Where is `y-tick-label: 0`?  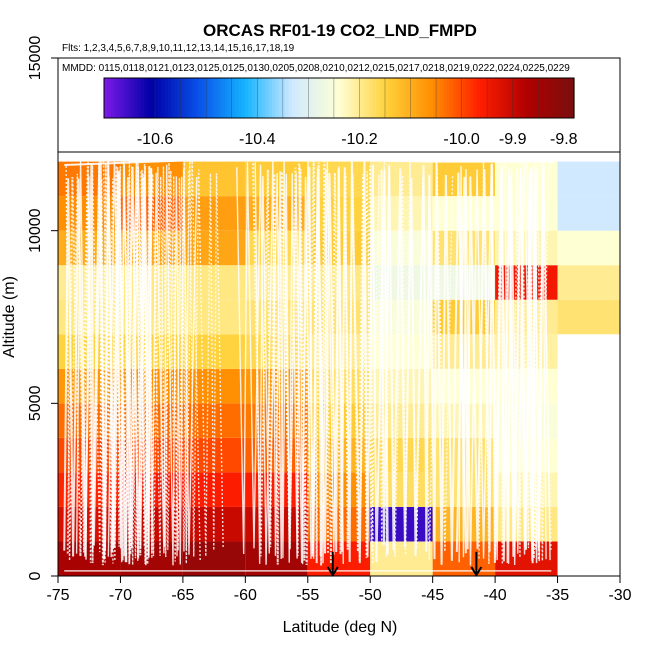
y-tick-label: 0 is located at coordinates (35, 575).